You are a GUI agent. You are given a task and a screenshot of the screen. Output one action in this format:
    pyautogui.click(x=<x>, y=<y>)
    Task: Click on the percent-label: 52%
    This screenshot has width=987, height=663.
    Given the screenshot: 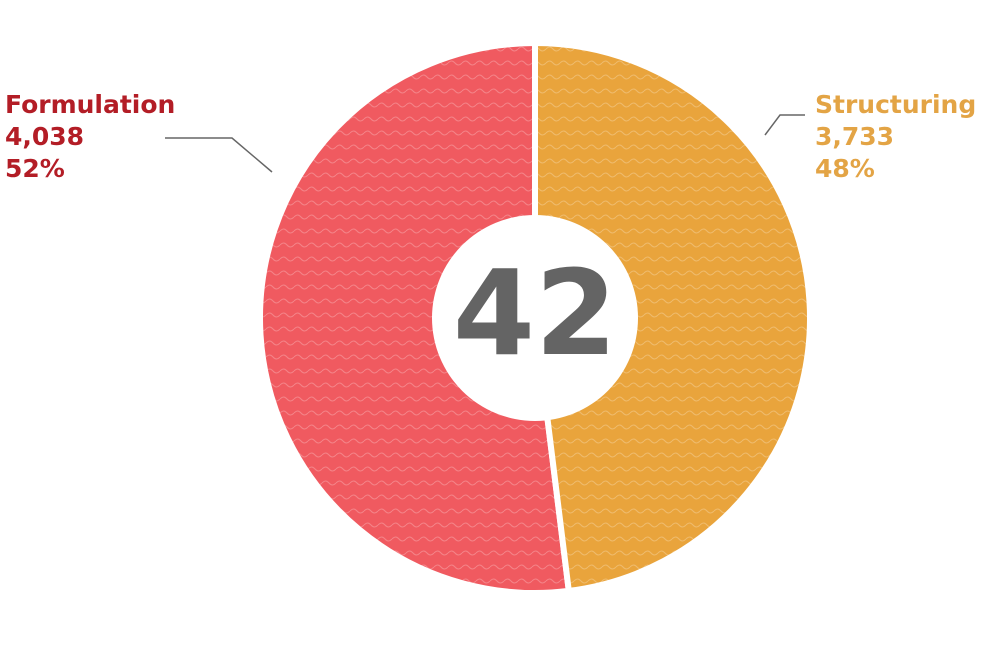 What is the action you would take?
    pyautogui.click(x=35, y=168)
    